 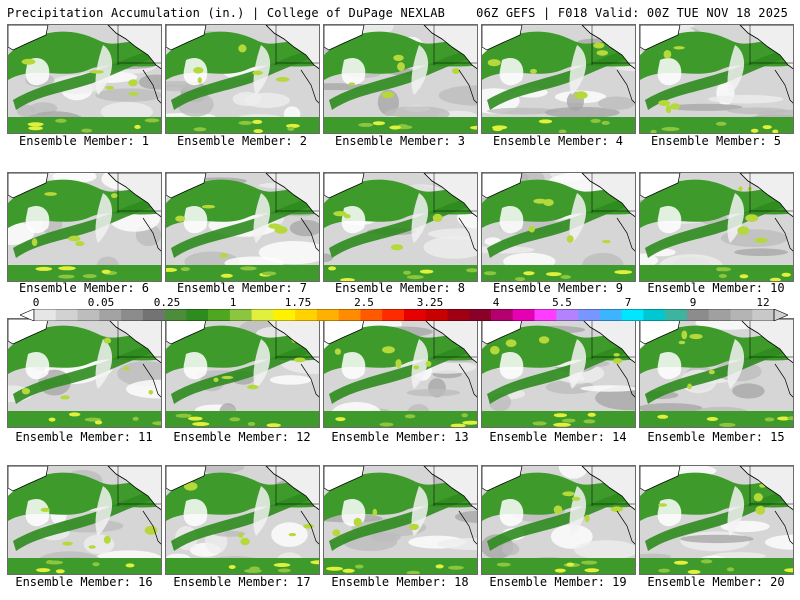 What do you see at coordinates (84, 141) in the screenshot?
I see `ensemble-member-label: Ensemble Member: 1` at bounding box center [84, 141].